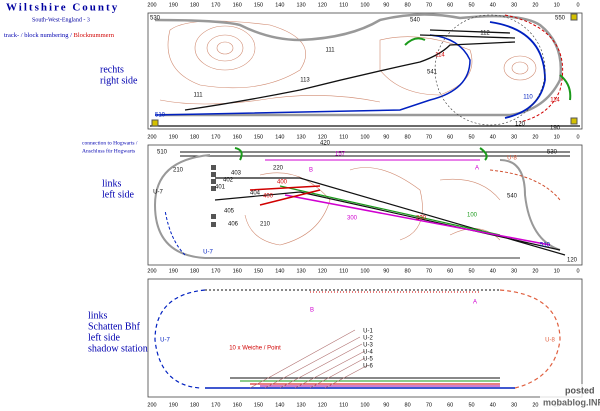 This screenshot has height=411, width=600. Describe the element at coordinates (237, 405) in the screenshot. I see `ruler-label: 160` at that location.